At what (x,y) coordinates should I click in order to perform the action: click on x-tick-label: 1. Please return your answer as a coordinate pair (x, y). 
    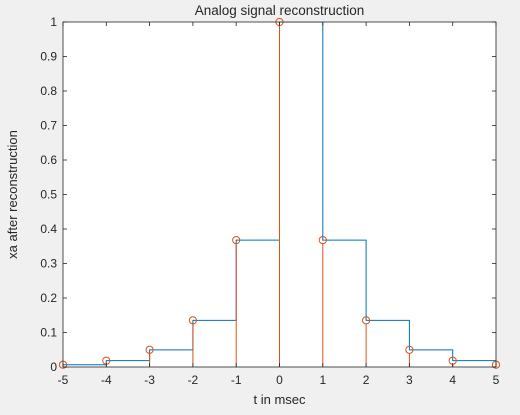
    Looking at the image, I should click on (322, 380).